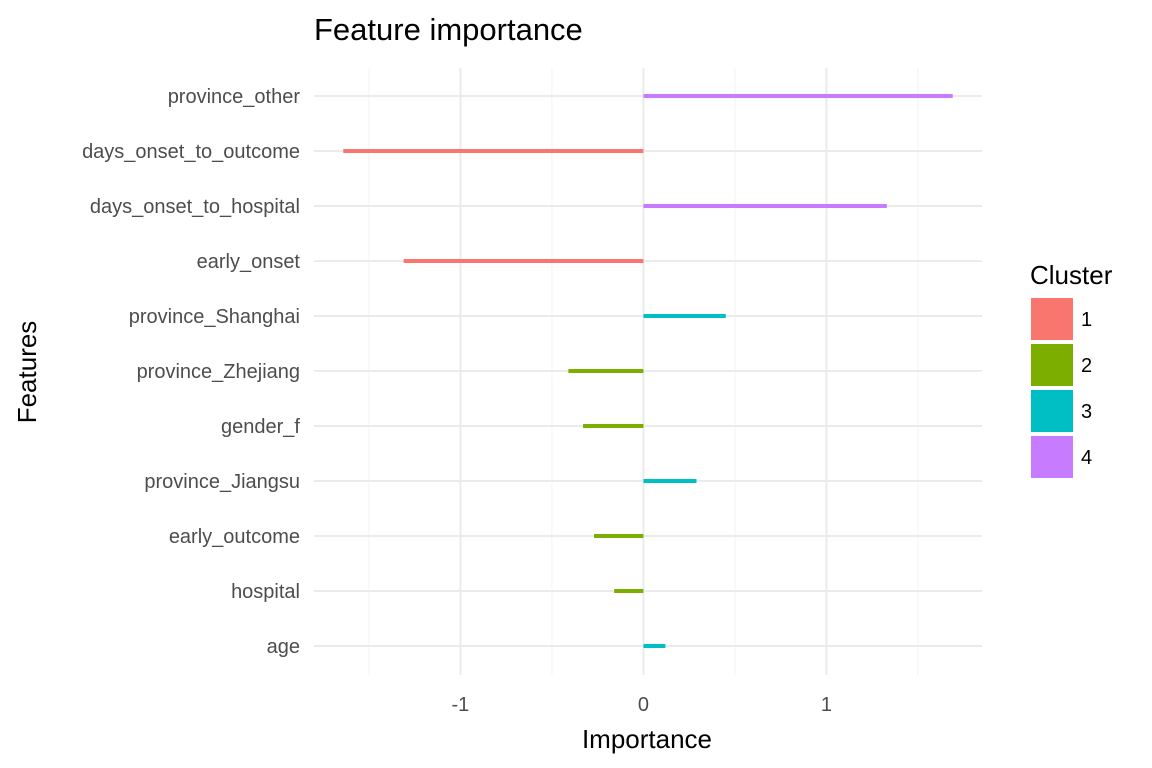 Image resolution: width=1152 pixels, height=768 pixels. What do you see at coordinates (234, 537) in the screenshot?
I see `y-tick-label: early_outcome` at bounding box center [234, 537].